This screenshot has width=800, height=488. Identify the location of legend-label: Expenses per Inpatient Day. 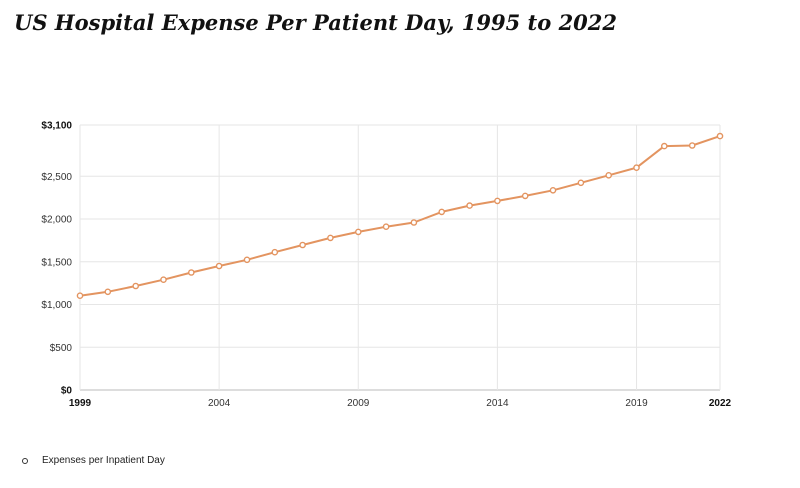
(103, 460).